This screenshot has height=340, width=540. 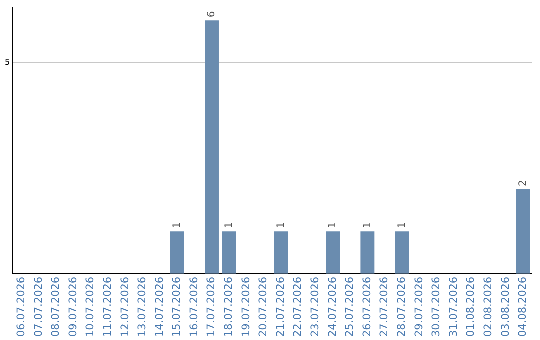 I want to click on x-tick-label: 28.07.2026, so click(x=402, y=307).